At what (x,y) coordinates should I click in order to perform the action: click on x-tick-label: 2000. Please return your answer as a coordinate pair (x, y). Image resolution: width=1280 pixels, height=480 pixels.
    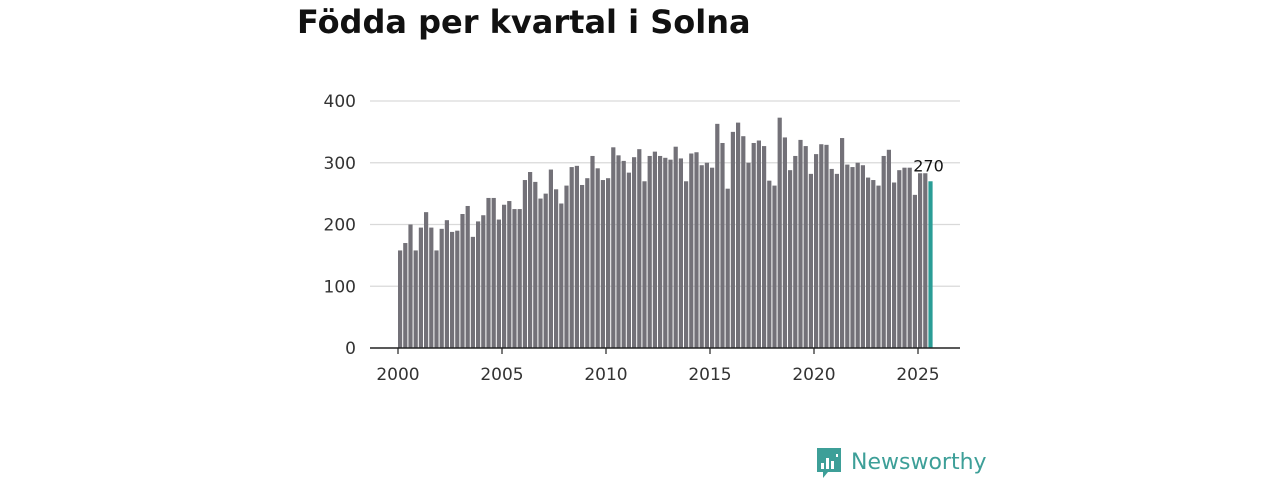
    Looking at the image, I should click on (397, 375).